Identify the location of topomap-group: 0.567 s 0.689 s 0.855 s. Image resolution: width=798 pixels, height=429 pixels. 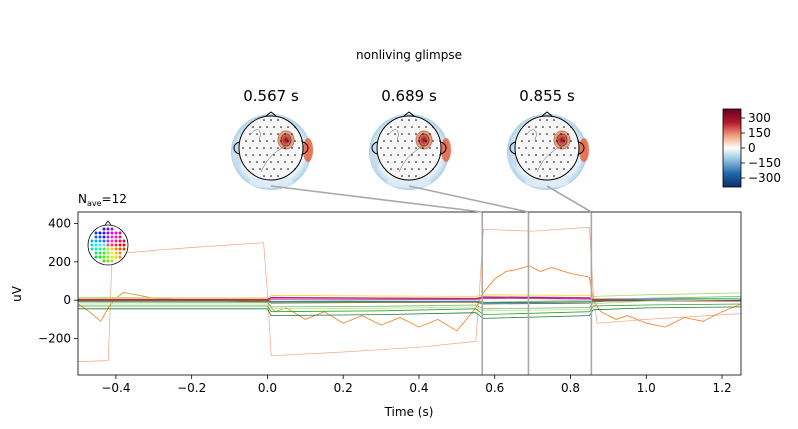
(410, 138).